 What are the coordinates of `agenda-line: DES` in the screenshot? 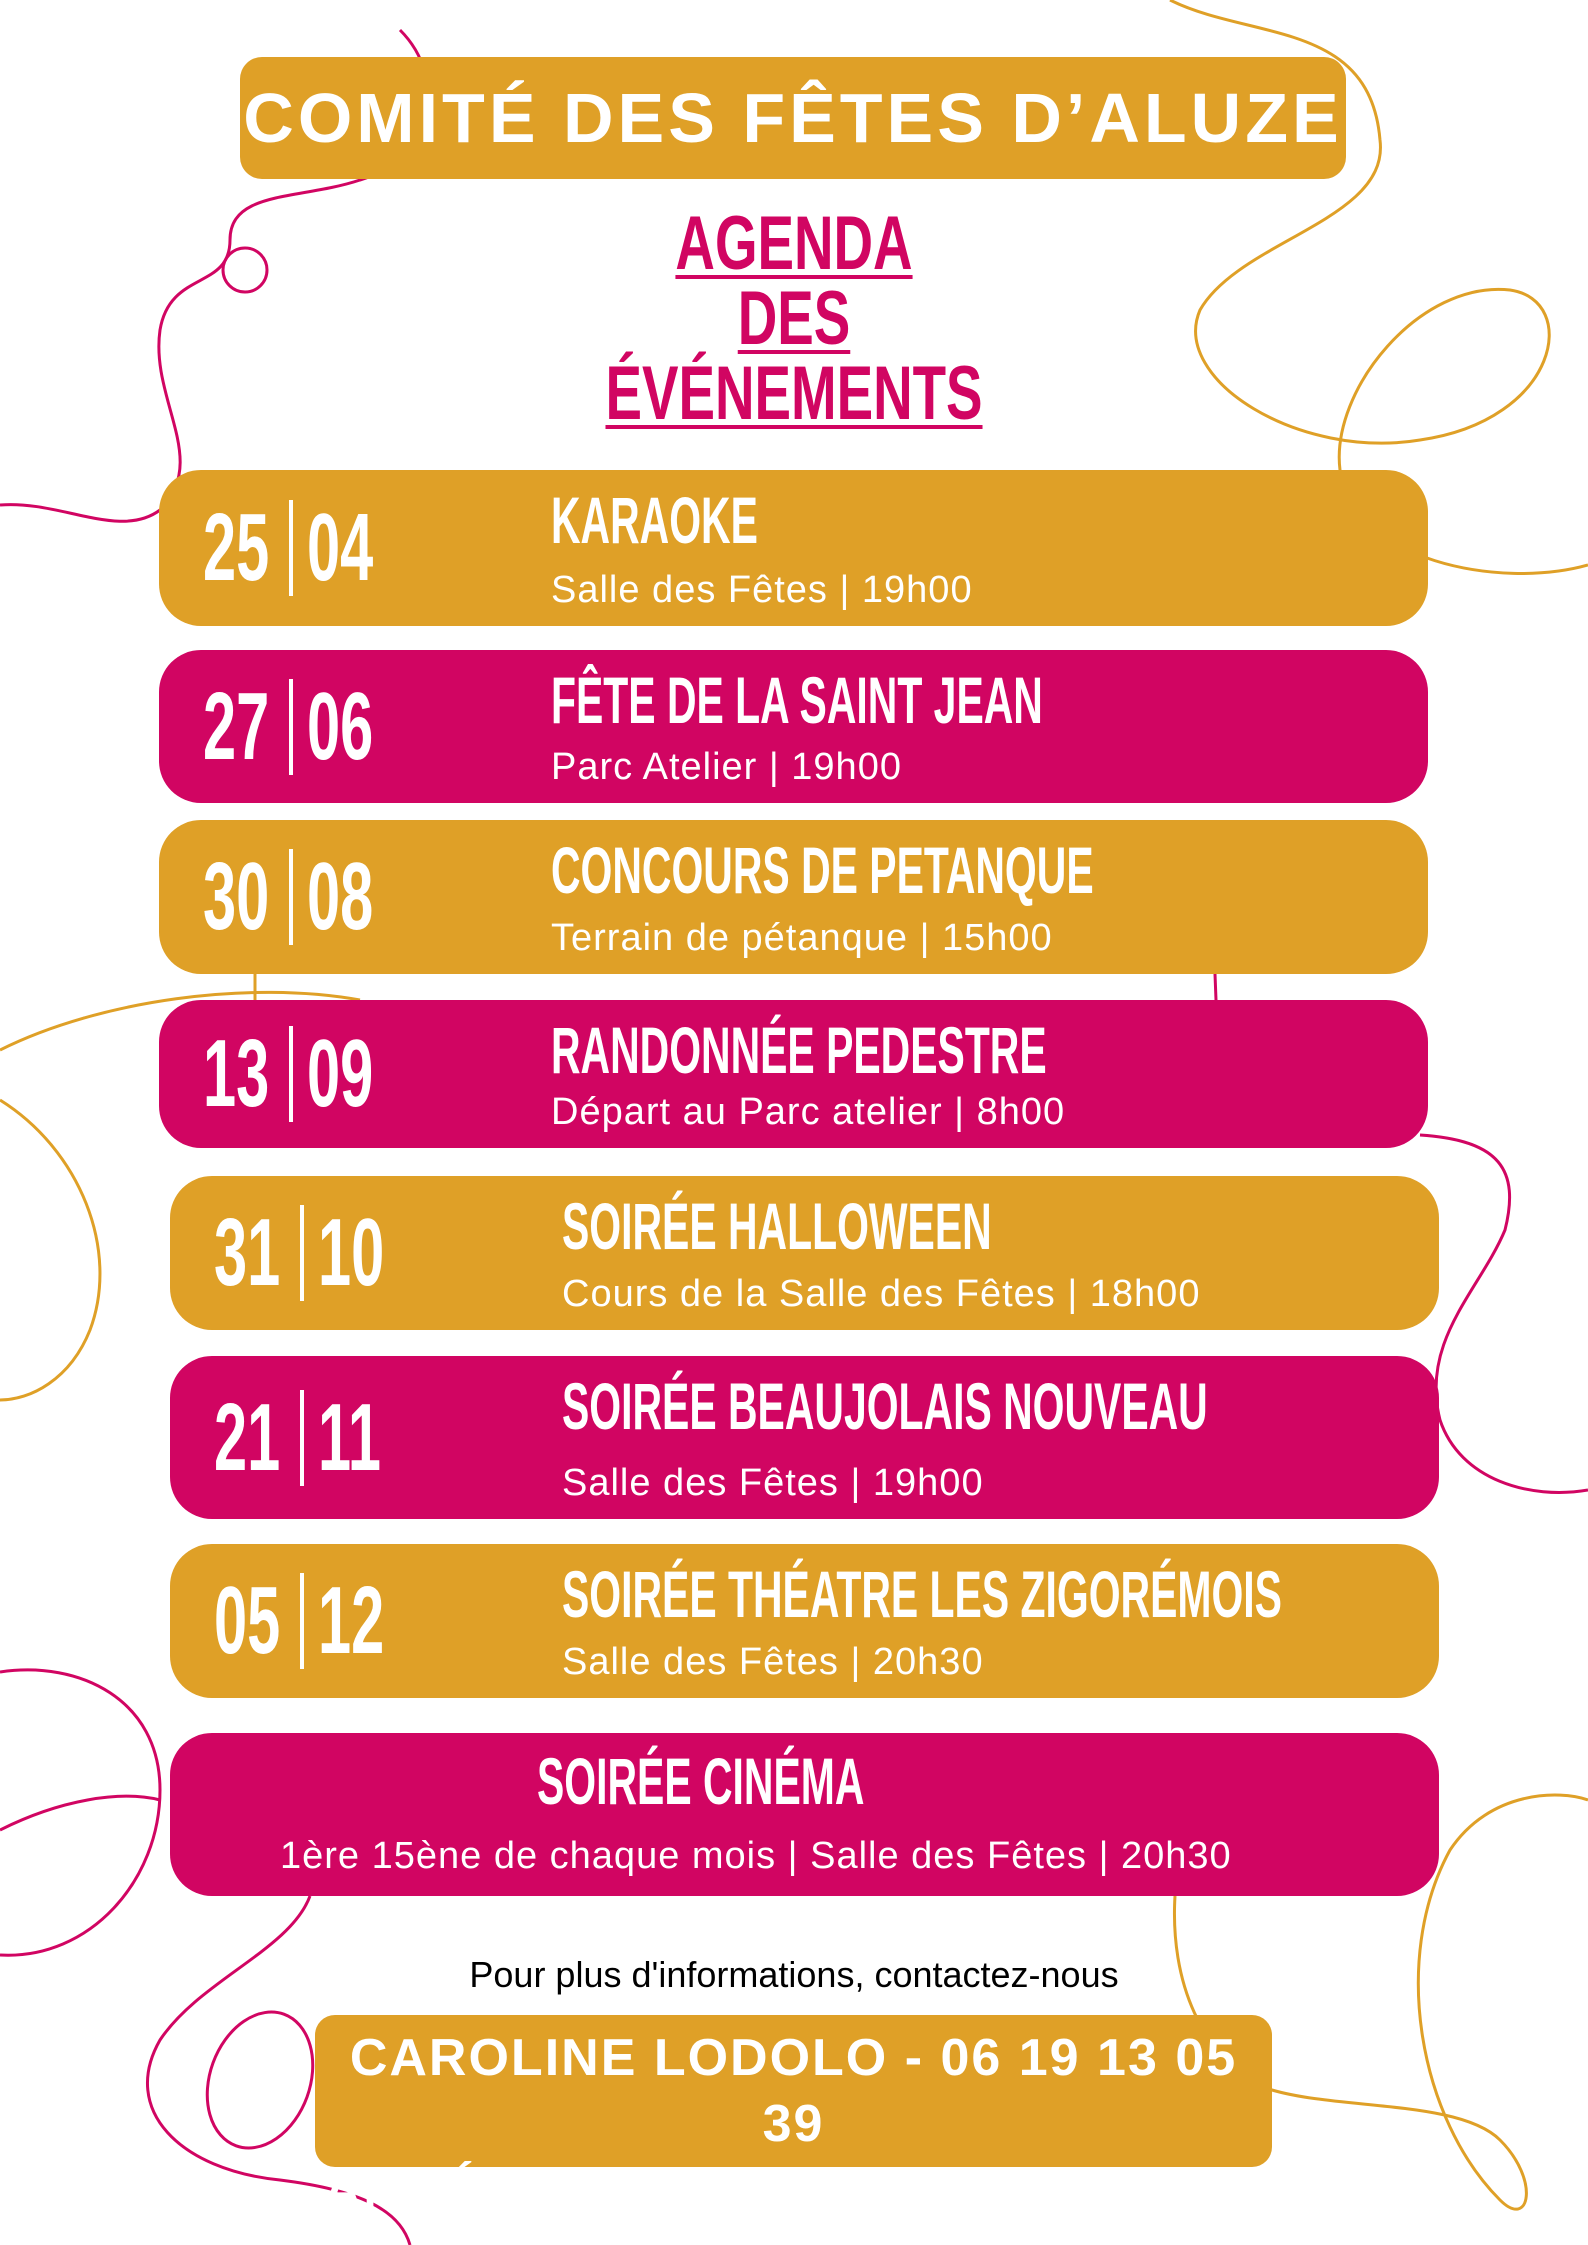 It's located at (794, 318).